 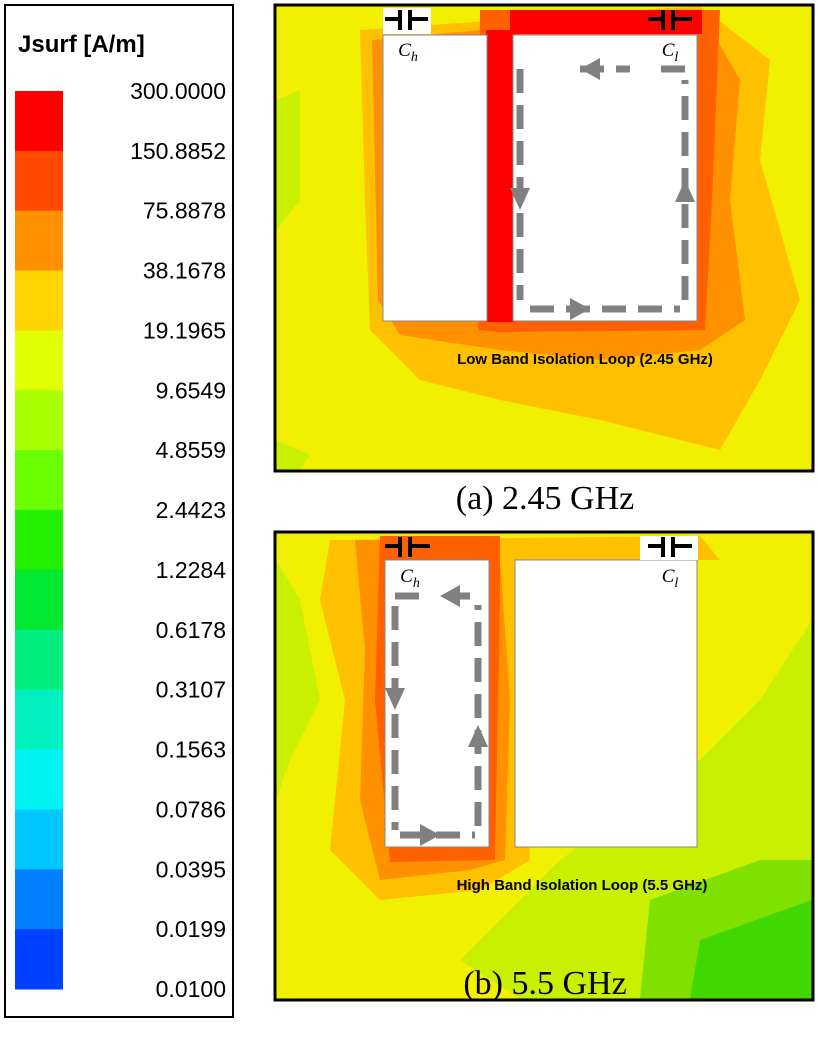 I want to click on loop-label: High Band Isolation Loop (5.5 GHz), so click(x=582, y=885).